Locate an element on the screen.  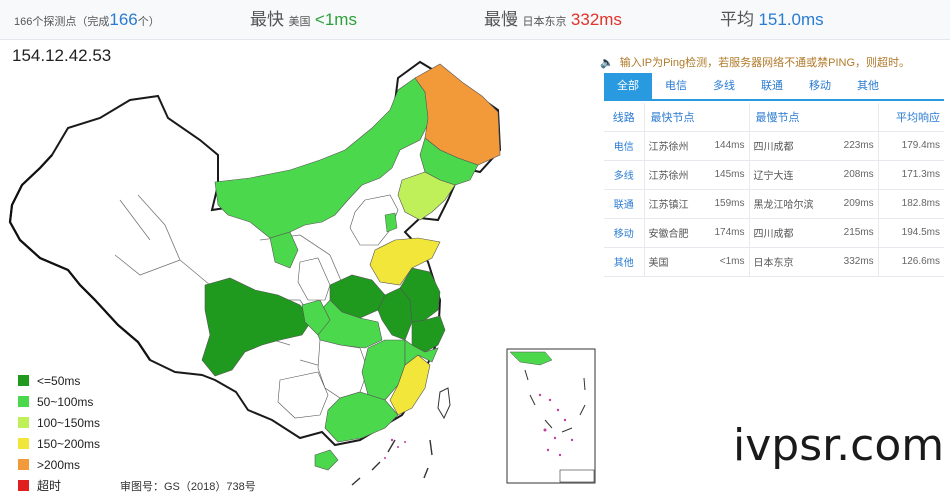
notice-text: 输入IP为Ping检测，若服务器网络不通或禁PING，则超时。 is located at coordinates (765, 63).